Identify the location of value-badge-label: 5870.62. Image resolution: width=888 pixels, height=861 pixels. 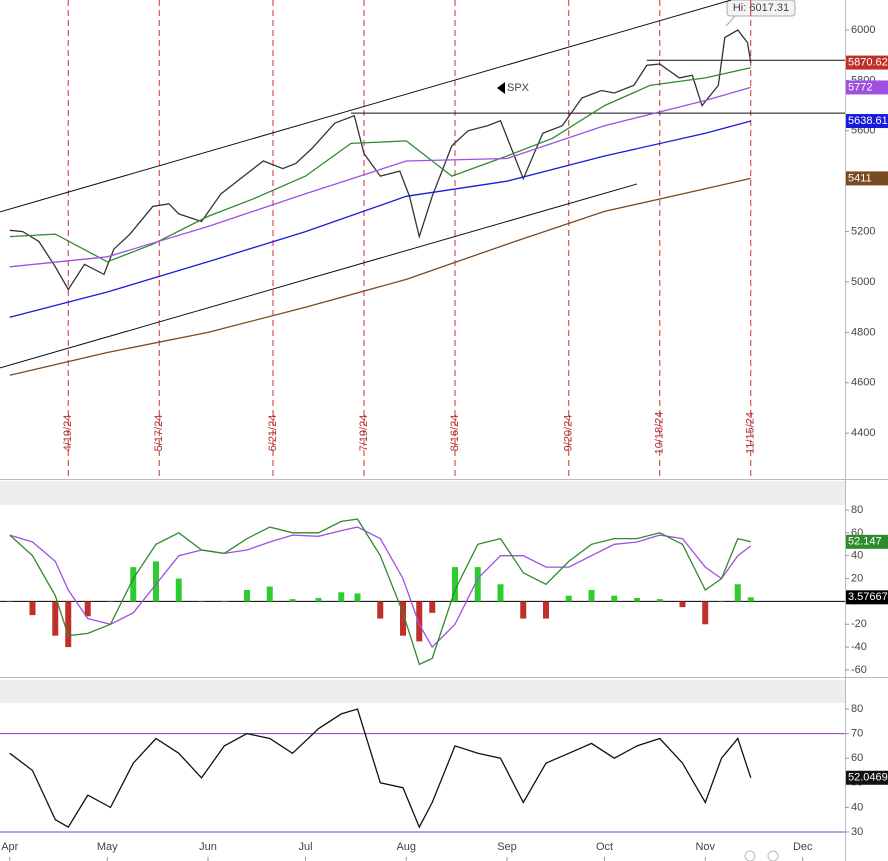
(868, 62).